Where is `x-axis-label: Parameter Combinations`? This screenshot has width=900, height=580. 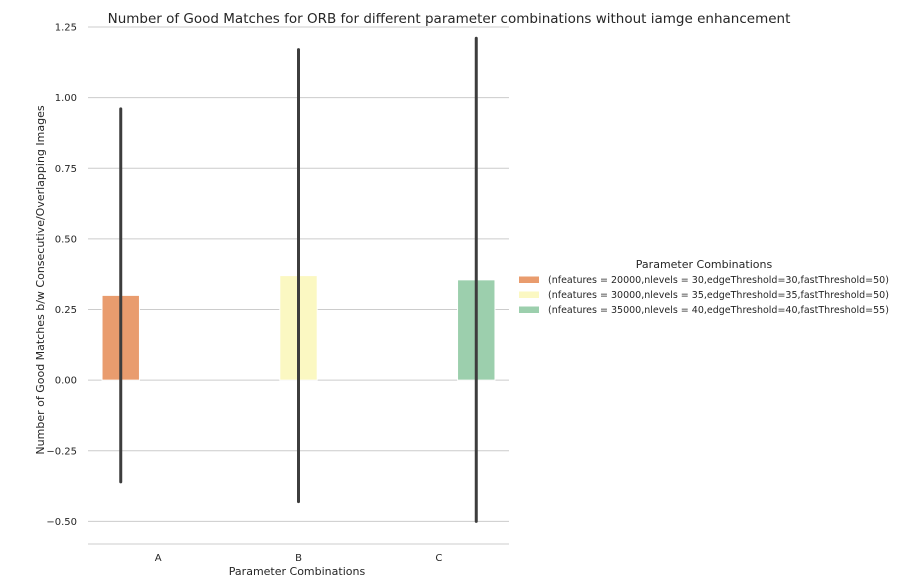 x-axis-label: Parameter Combinations is located at coordinates (297, 570).